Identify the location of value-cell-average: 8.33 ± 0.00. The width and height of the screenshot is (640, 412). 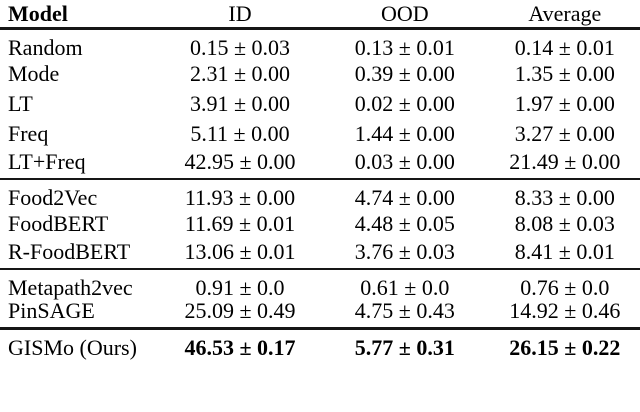
(564, 197).